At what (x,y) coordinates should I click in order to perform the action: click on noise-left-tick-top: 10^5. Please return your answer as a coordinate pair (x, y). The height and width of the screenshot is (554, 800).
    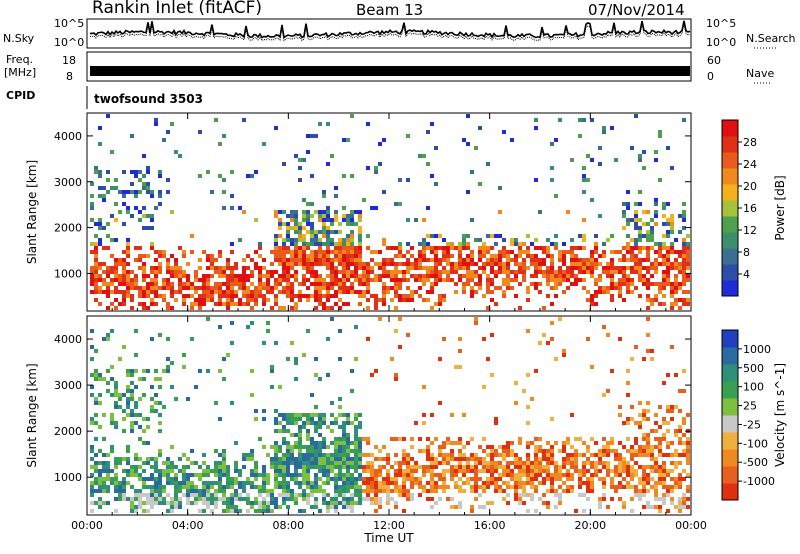
    Looking at the image, I should click on (69, 23).